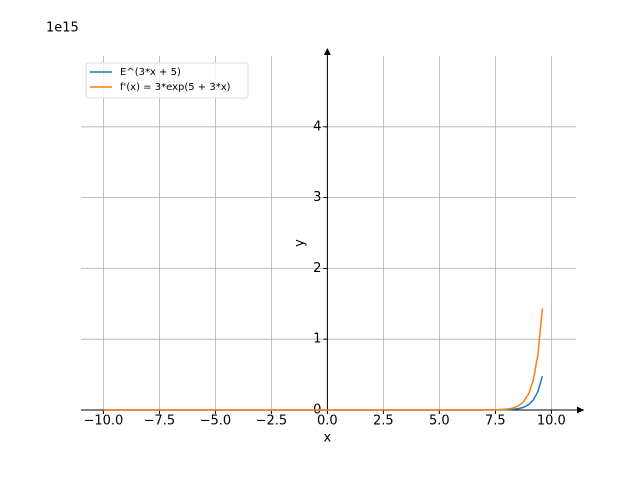 The image size is (640, 480). What do you see at coordinates (495, 421) in the screenshot?
I see `x-tick-label: 7.5` at bounding box center [495, 421].